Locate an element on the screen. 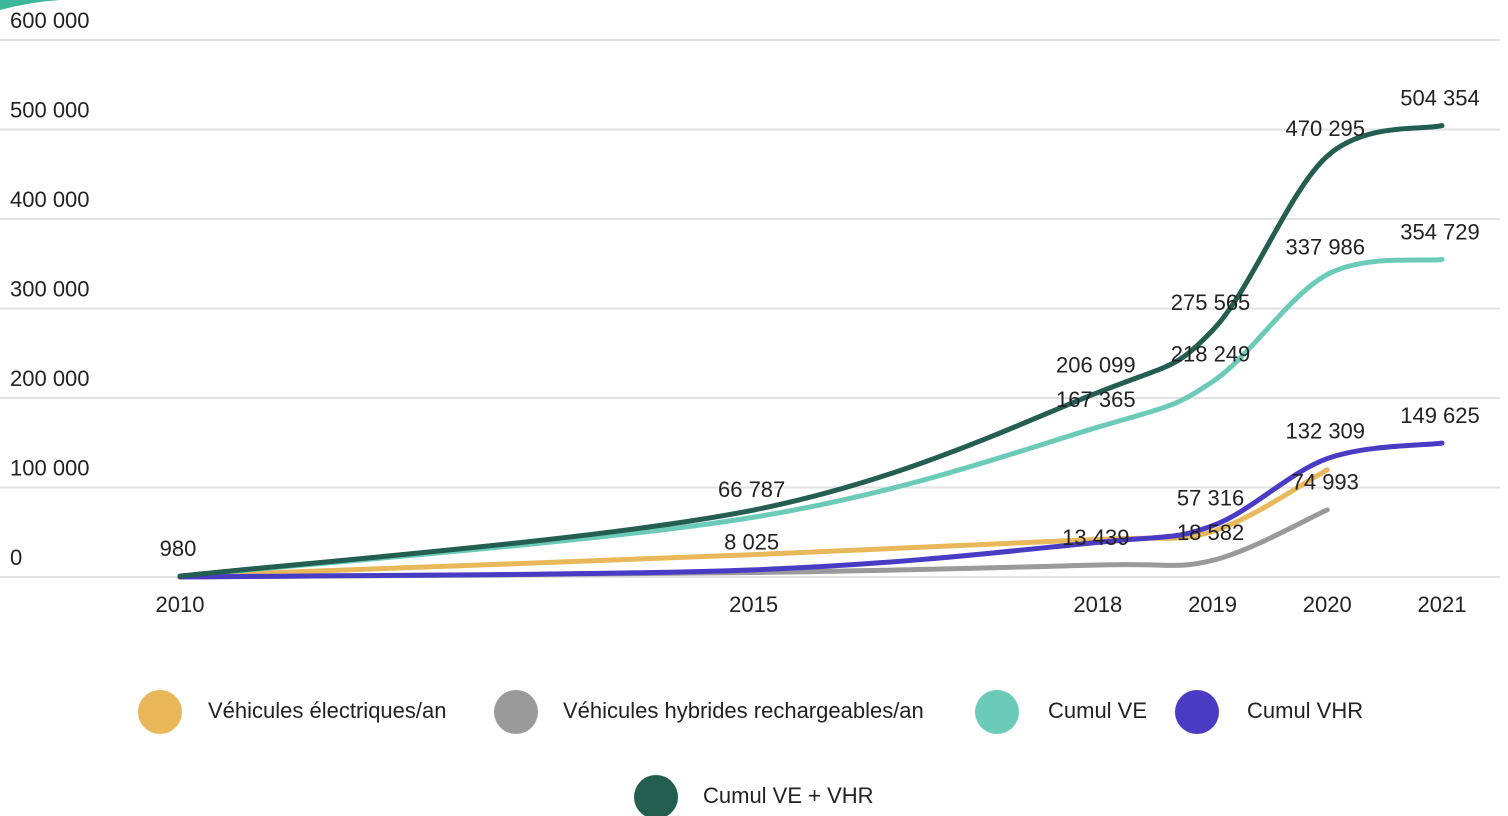  y-tick-label: 300 000 is located at coordinates (50, 288).